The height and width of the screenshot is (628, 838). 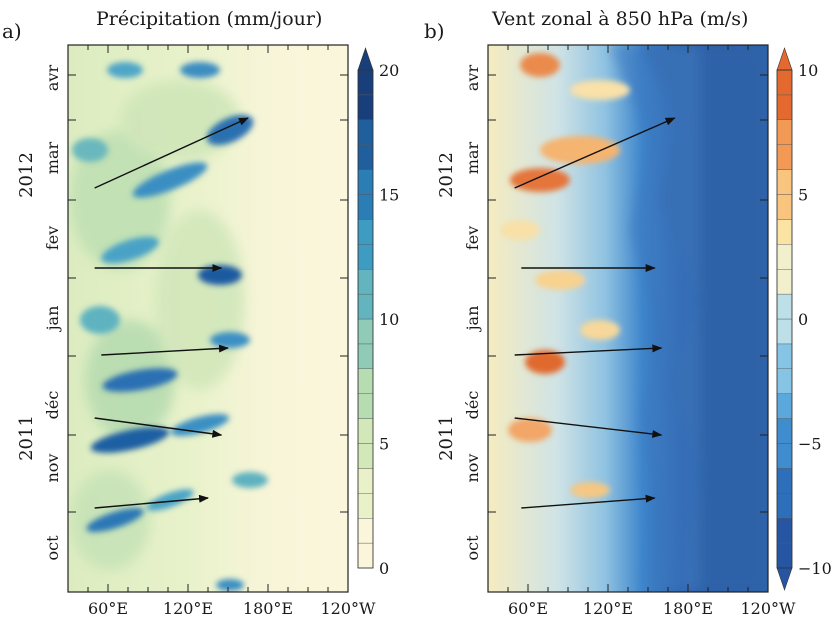 I want to click on panel-b-title: Vent zonal à 850 hPa (m/s), so click(x=619, y=19).